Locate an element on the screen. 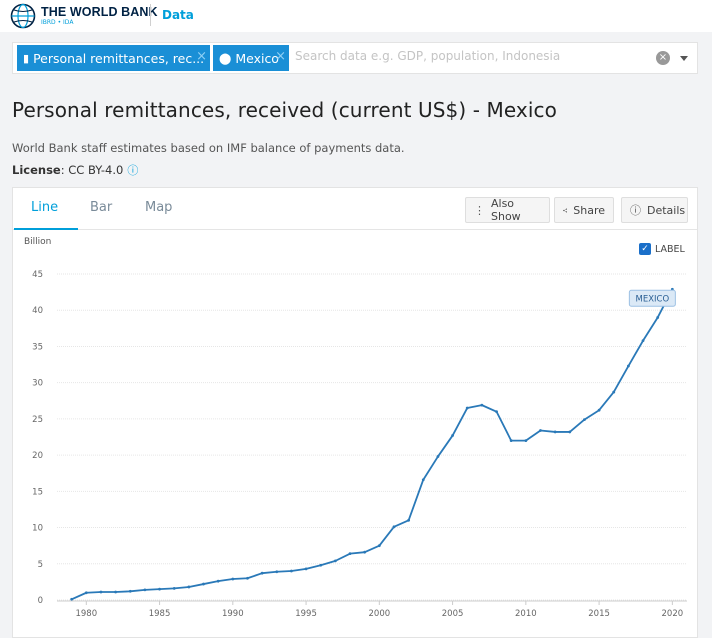  header-divider is located at coordinates (150, 15).